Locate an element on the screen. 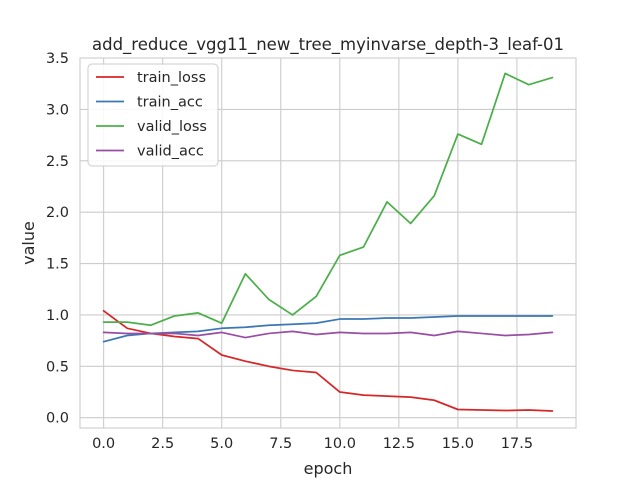 Image resolution: width=640 pixels, height=480 pixels. y-axis-ticks: 0.0 0.5 1.0 1.5 2.0 2.5 3.0 3.5 is located at coordinates (57, 239).